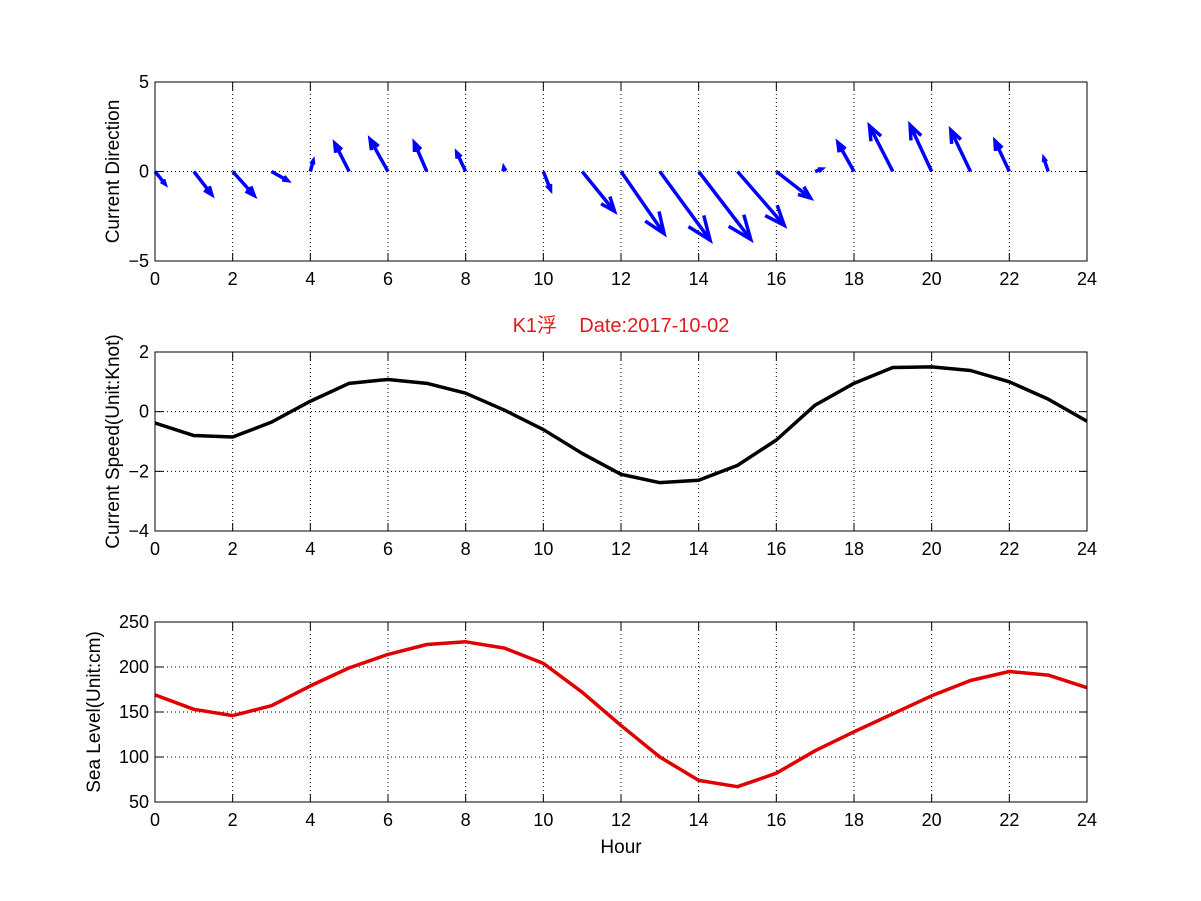 This screenshot has height=901, width=1201. What do you see at coordinates (134, 622) in the screenshot?
I see `y-tick-label: 250` at bounding box center [134, 622].